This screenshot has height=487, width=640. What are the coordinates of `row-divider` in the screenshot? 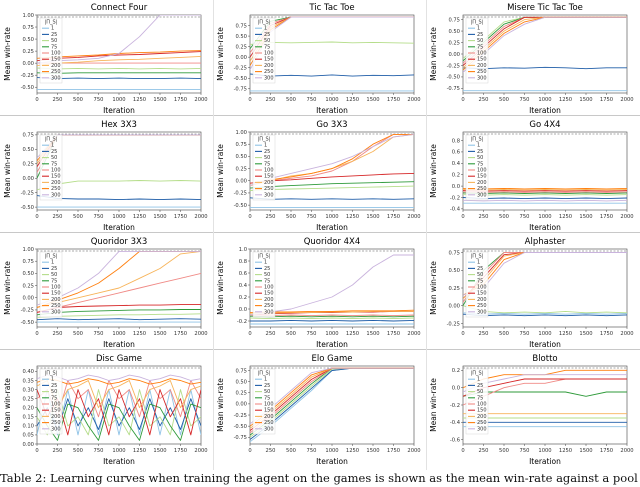 It's located at (320, 115).